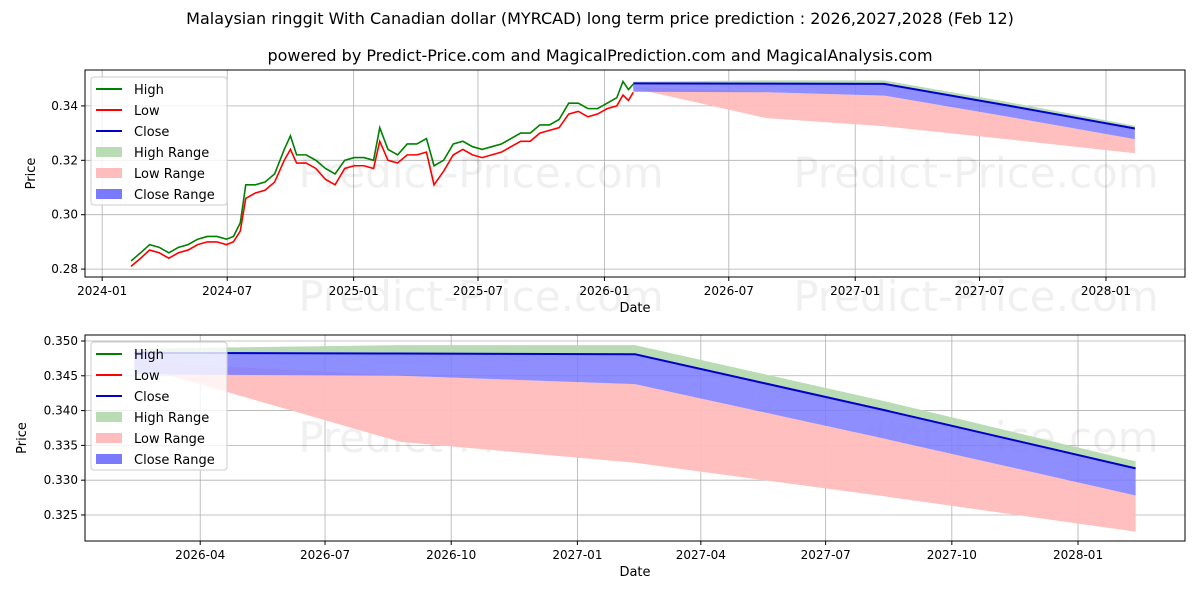 This screenshot has width=1200, height=600. I want to click on x-tick-label: 2027-10, so click(952, 555).